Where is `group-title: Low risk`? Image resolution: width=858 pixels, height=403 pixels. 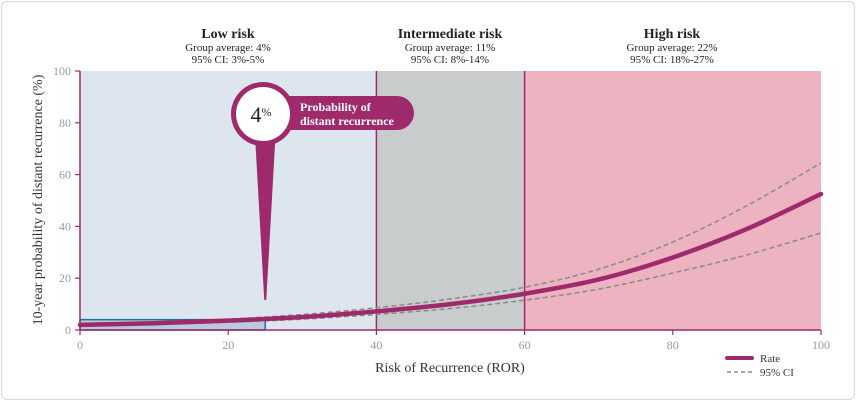 group-title: Low risk is located at coordinates (228, 34).